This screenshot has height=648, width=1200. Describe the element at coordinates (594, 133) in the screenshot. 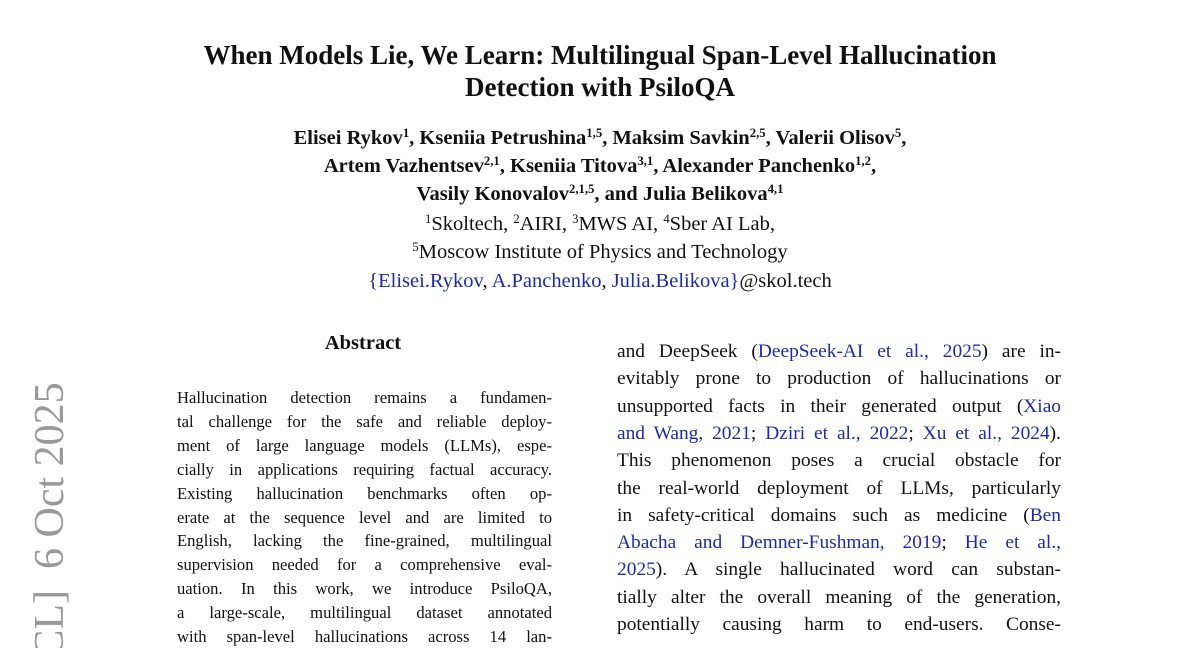

I see `author-affiliation-mark: 1,5` at that location.